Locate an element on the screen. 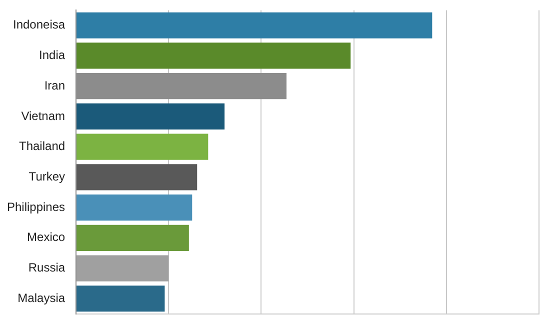  y-tick-label: Philippines is located at coordinates (36, 207).